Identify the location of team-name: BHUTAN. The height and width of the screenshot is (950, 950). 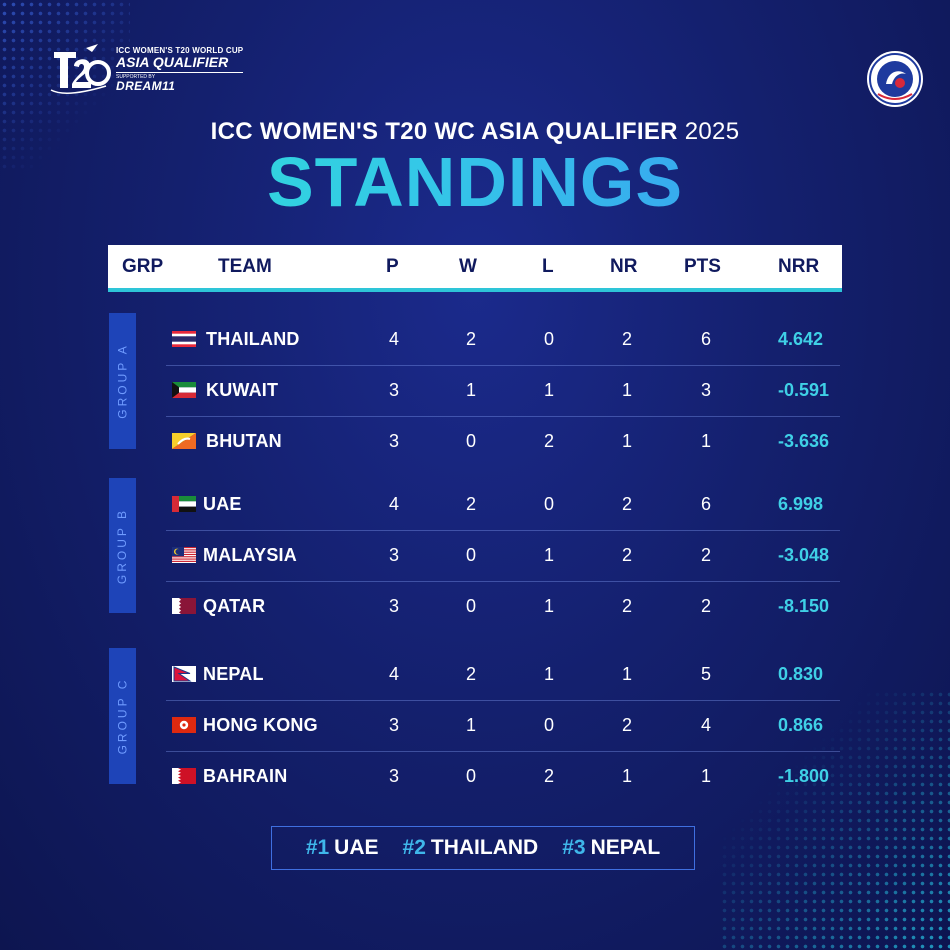
(244, 441).